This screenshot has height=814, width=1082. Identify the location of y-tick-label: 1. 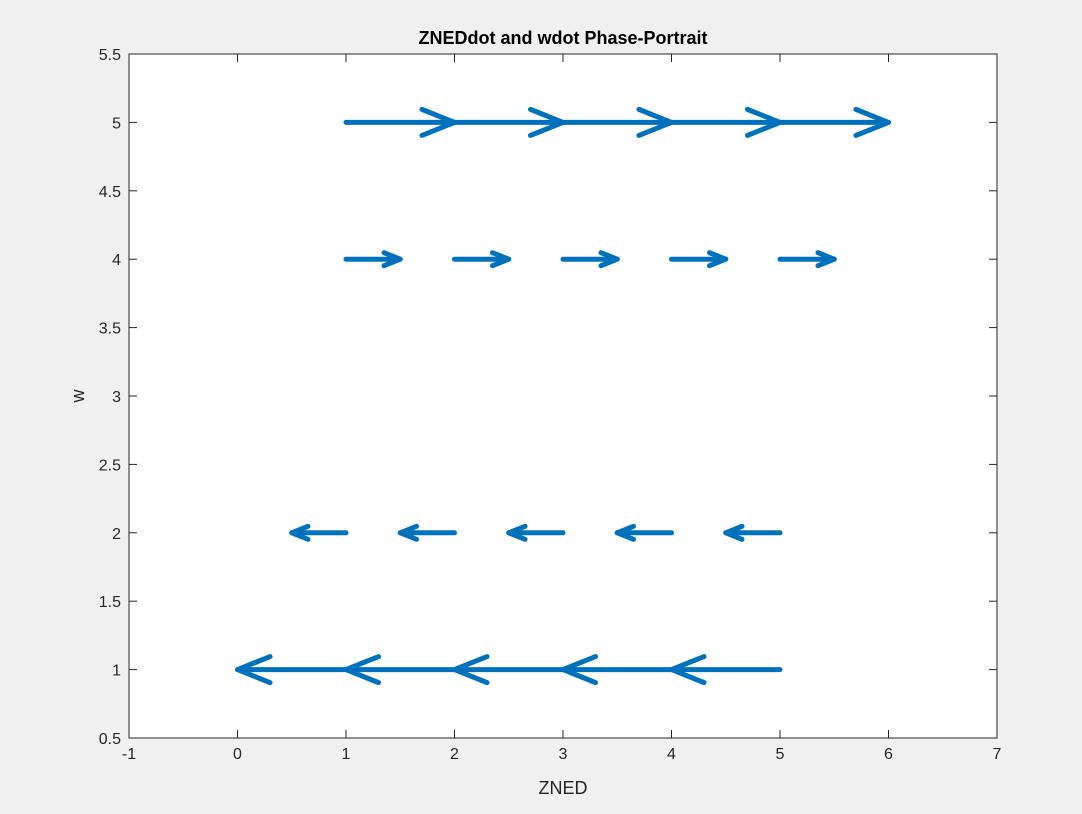
(116, 671).